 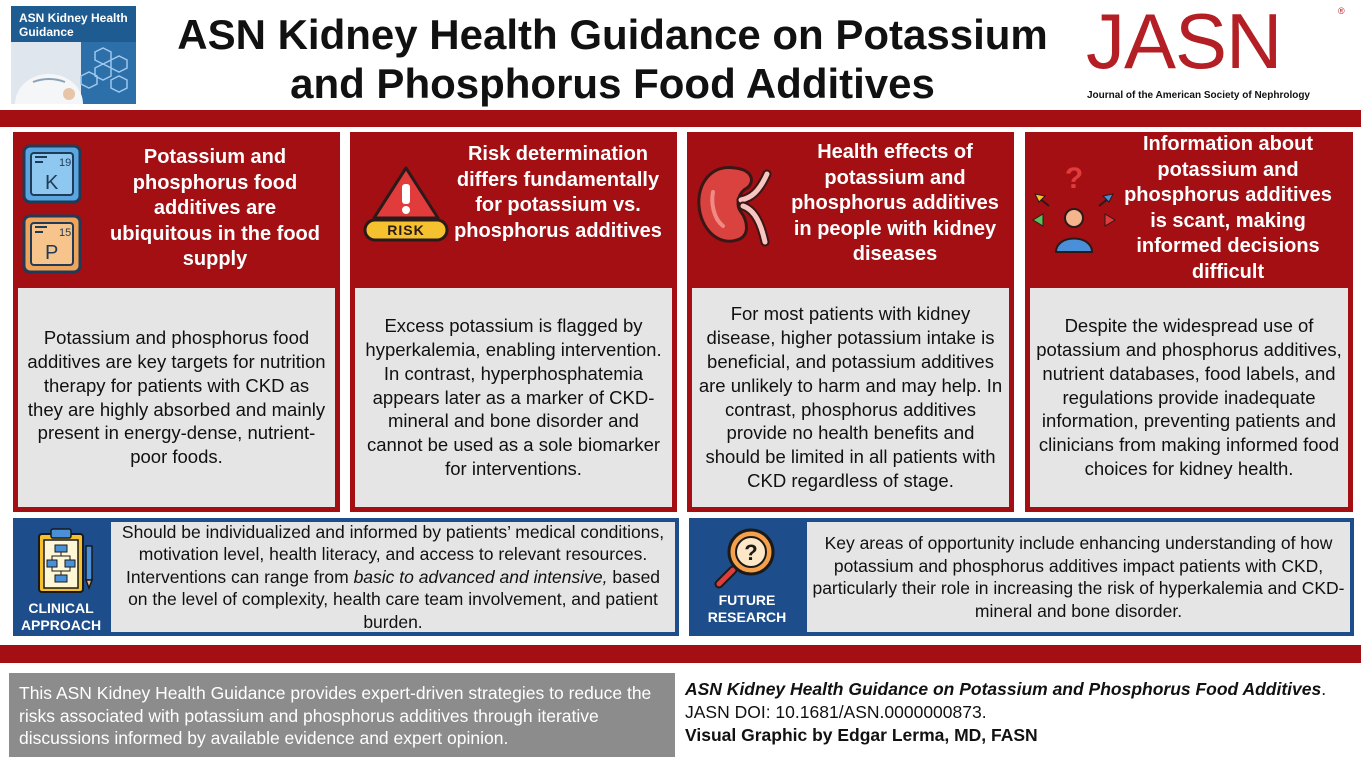 What do you see at coordinates (861, 735) in the screenshot?
I see `visual-credit: Visual Graphic by Edgar Lerma, MD, FASN` at bounding box center [861, 735].